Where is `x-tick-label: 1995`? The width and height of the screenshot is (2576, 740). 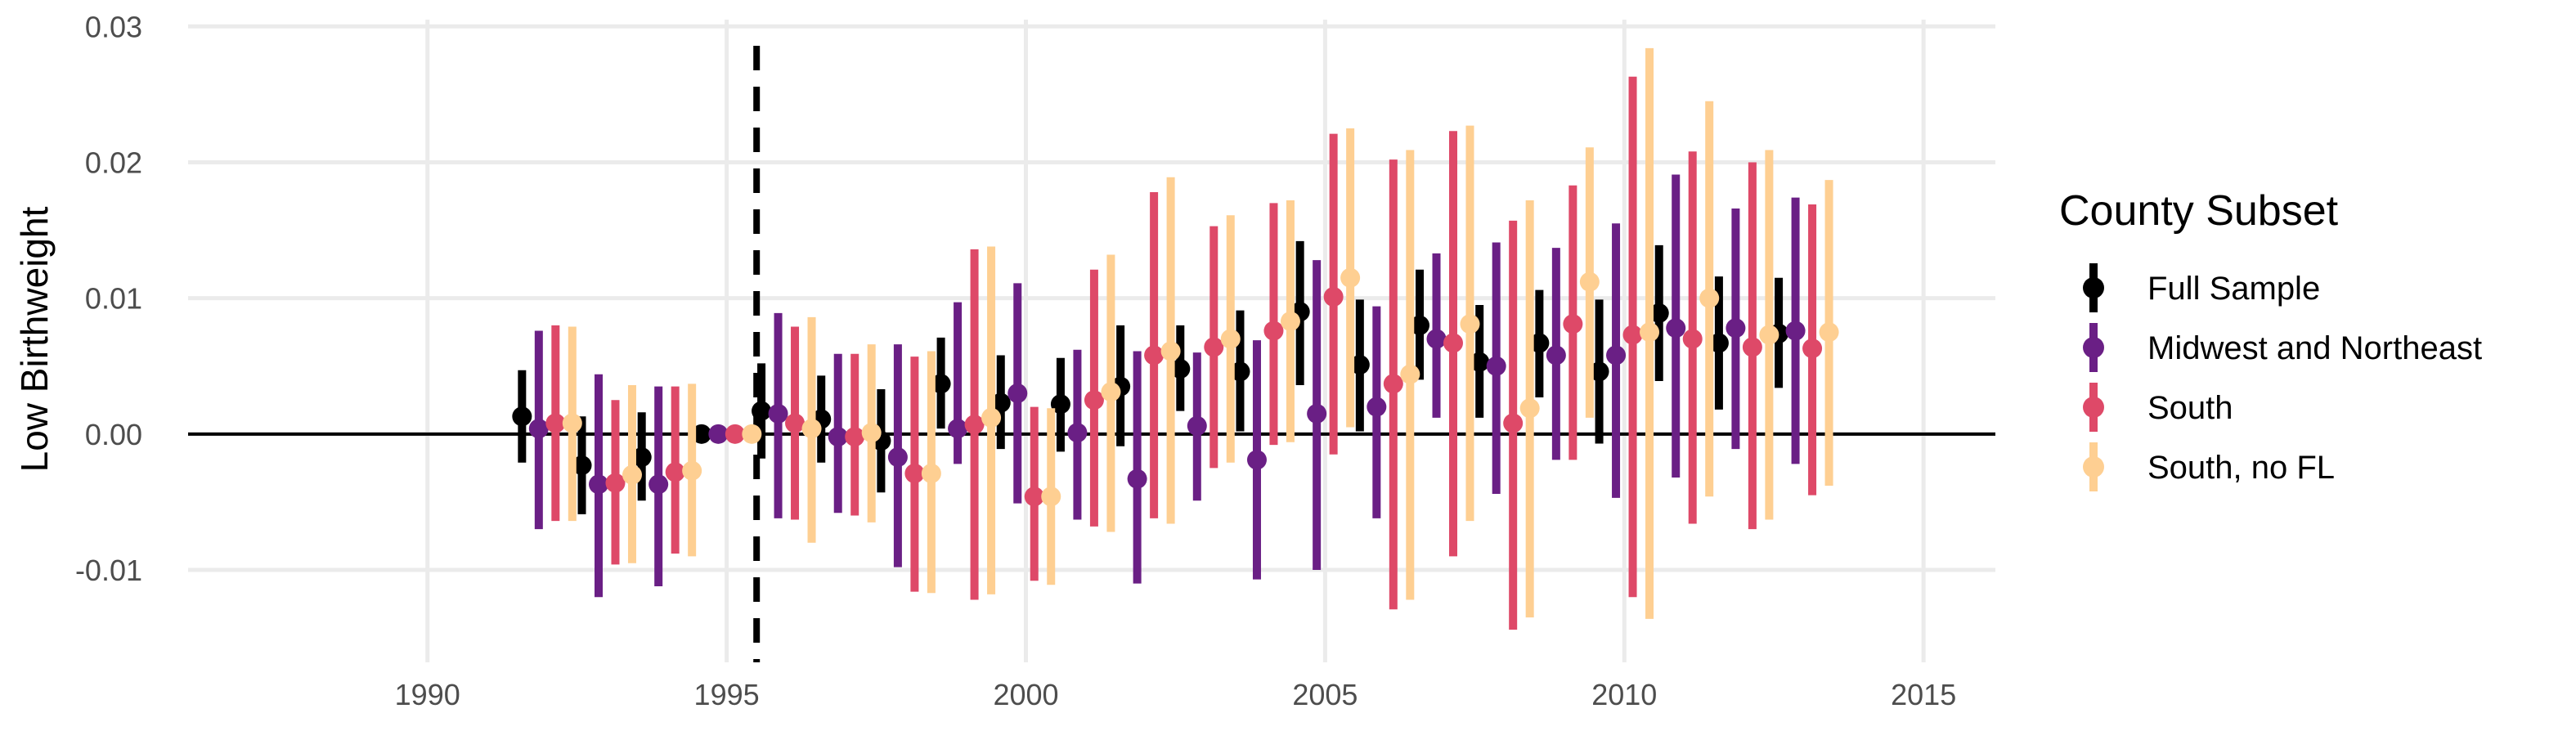
x-tick-label: 1995 is located at coordinates (727, 695).